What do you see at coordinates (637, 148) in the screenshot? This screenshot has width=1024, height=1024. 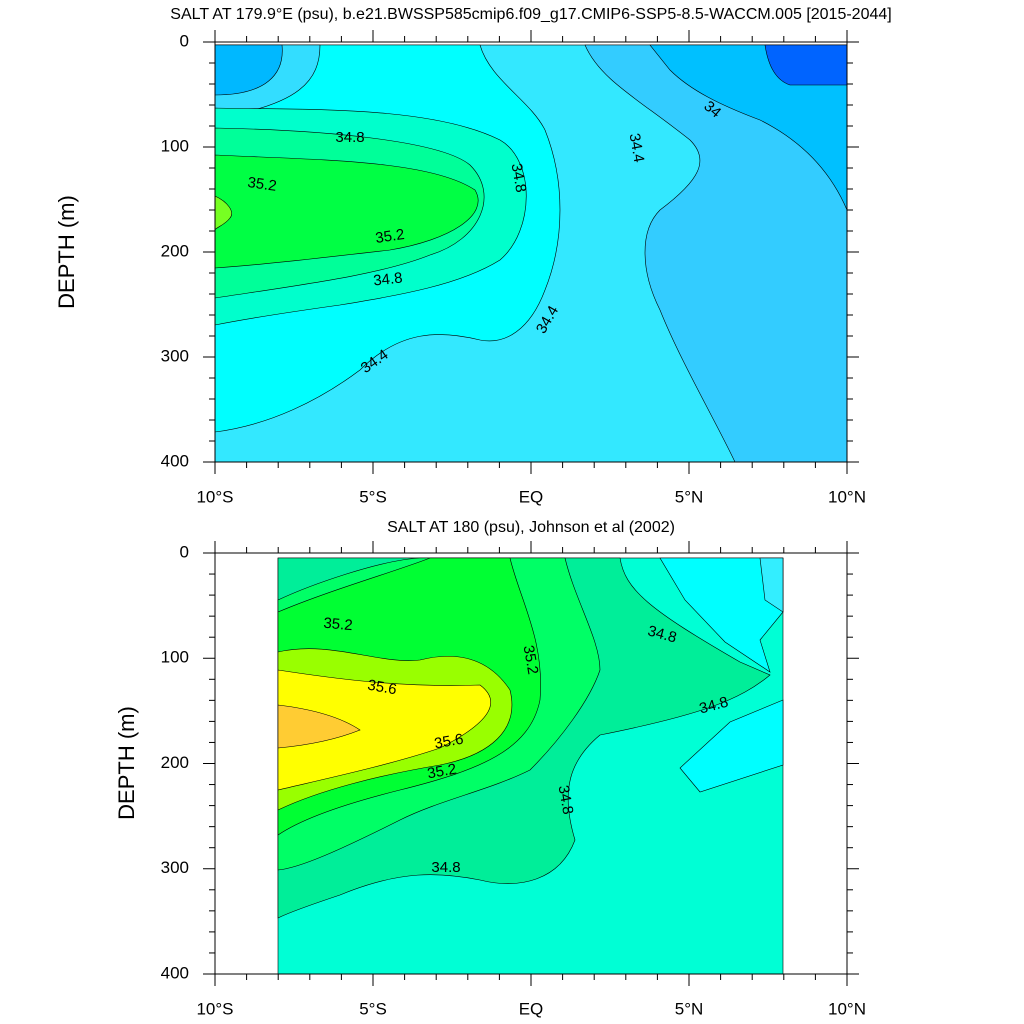 I see `contour-label: 34.4` at bounding box center [637, 148].